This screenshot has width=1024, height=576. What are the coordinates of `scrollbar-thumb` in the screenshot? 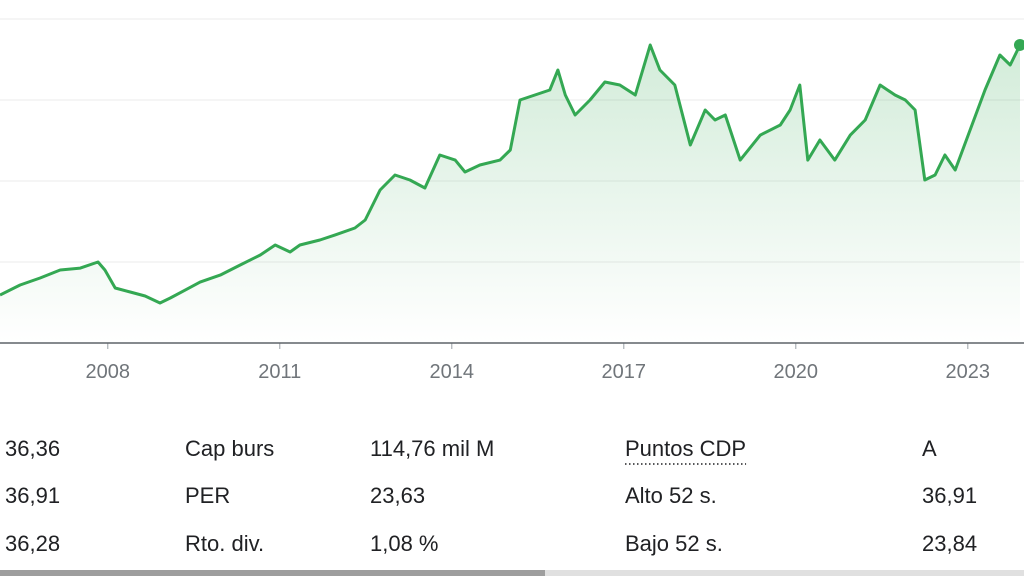 It's located at (272, 573).